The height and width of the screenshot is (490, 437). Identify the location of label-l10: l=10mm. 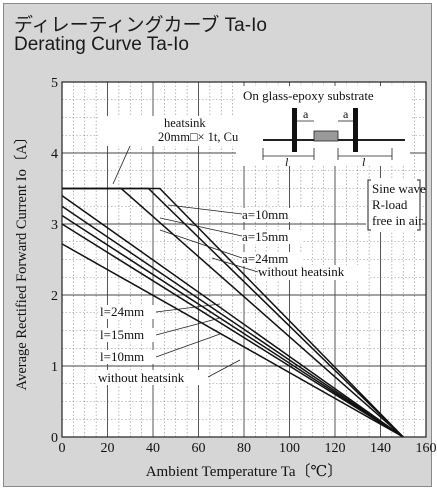
(122, 356).